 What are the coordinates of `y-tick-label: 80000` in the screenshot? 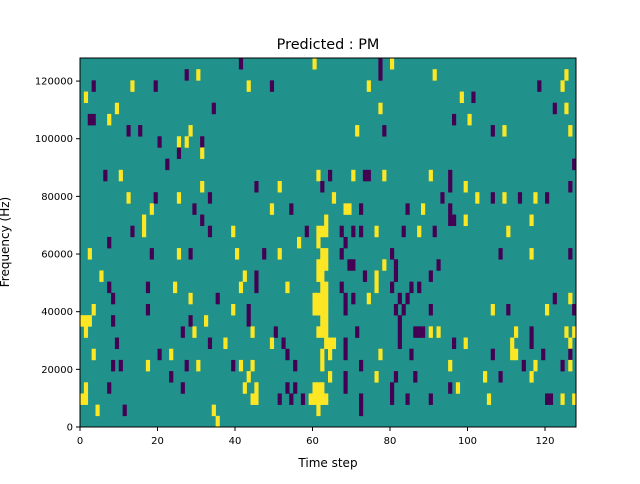 It's located at (57, 197).